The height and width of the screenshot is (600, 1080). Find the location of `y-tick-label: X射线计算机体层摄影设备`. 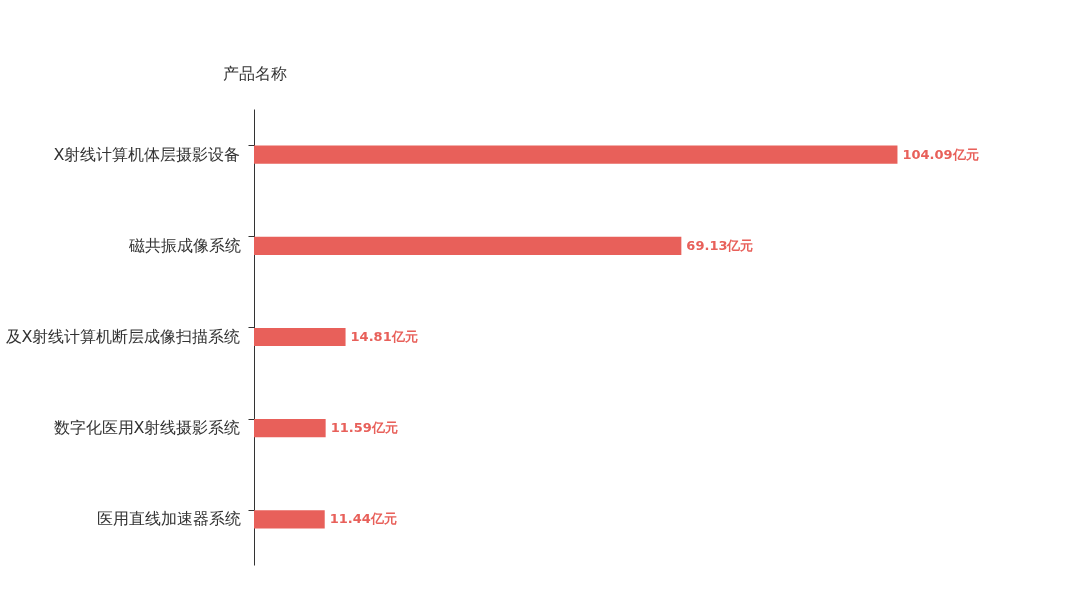

y-tick-label: X射线计算机体层摄影设备 is located at coordinates (147, 154).